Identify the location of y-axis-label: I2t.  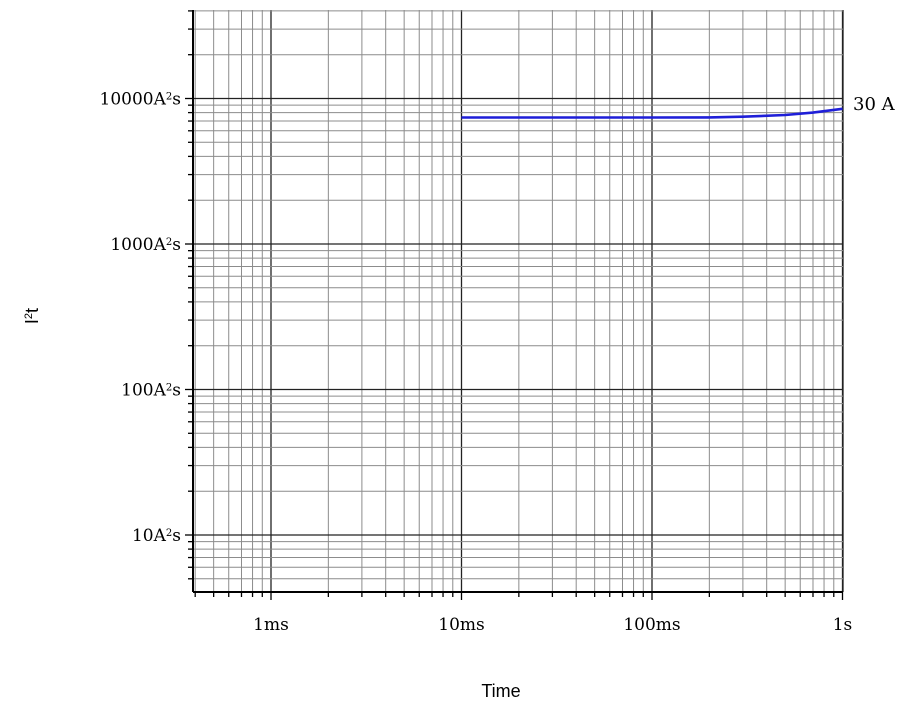
(32, 316).